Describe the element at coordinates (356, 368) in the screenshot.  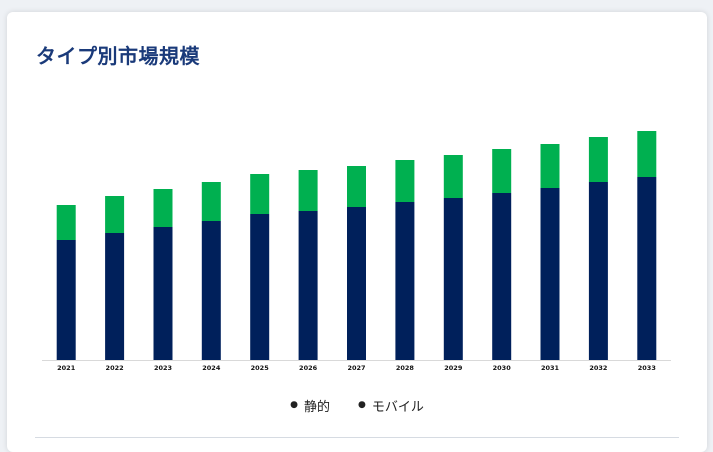
I see `x-tick-label: 2027` at that location.